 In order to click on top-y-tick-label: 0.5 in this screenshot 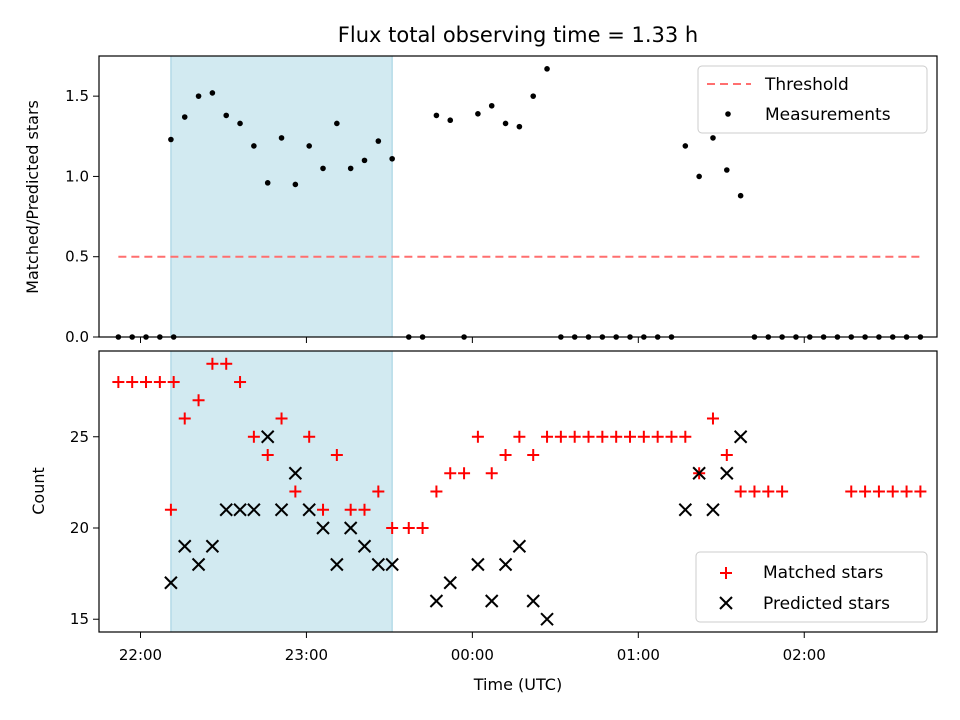, I will do `click(77, 257)`.